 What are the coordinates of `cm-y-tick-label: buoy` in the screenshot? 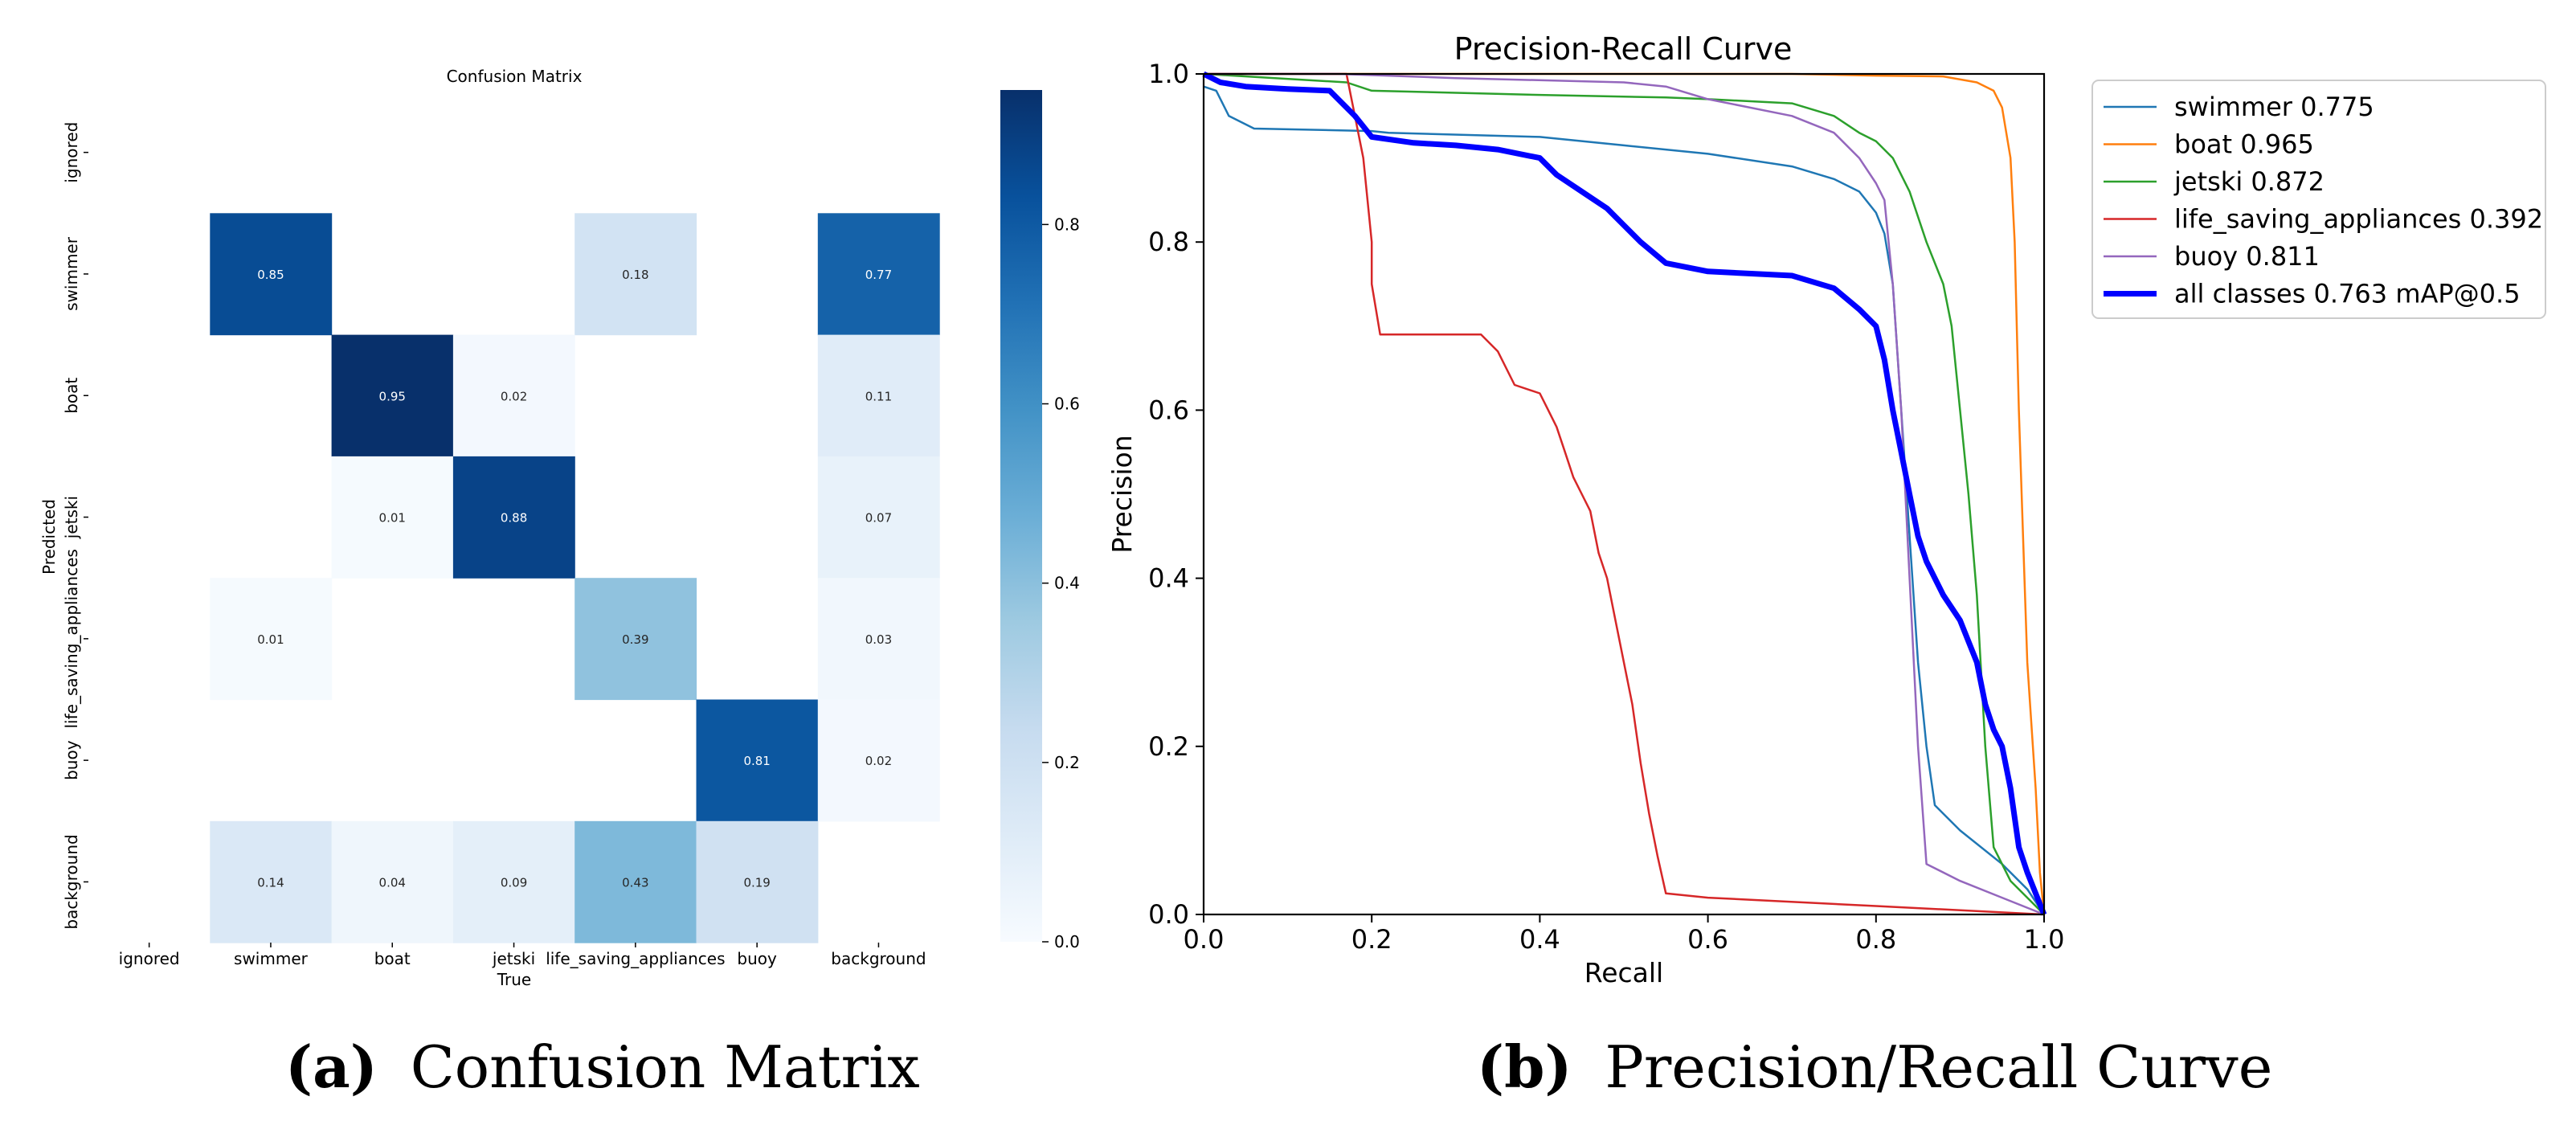 It's located at (71, 760).